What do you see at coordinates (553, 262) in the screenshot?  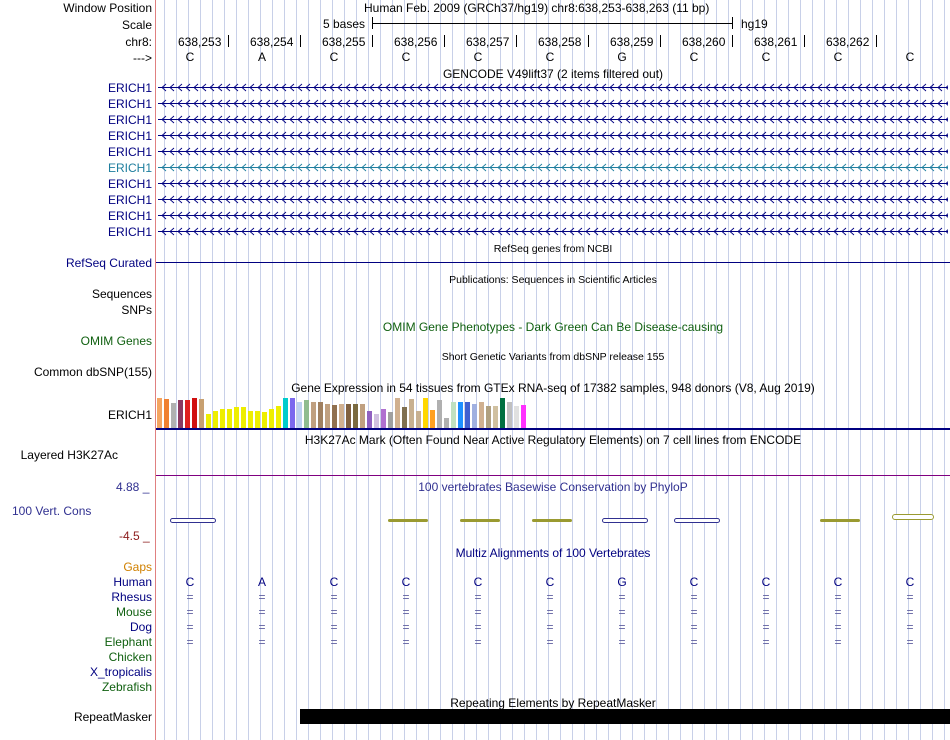 I see `refseq-gene-line` at bounding box center [553, 262].